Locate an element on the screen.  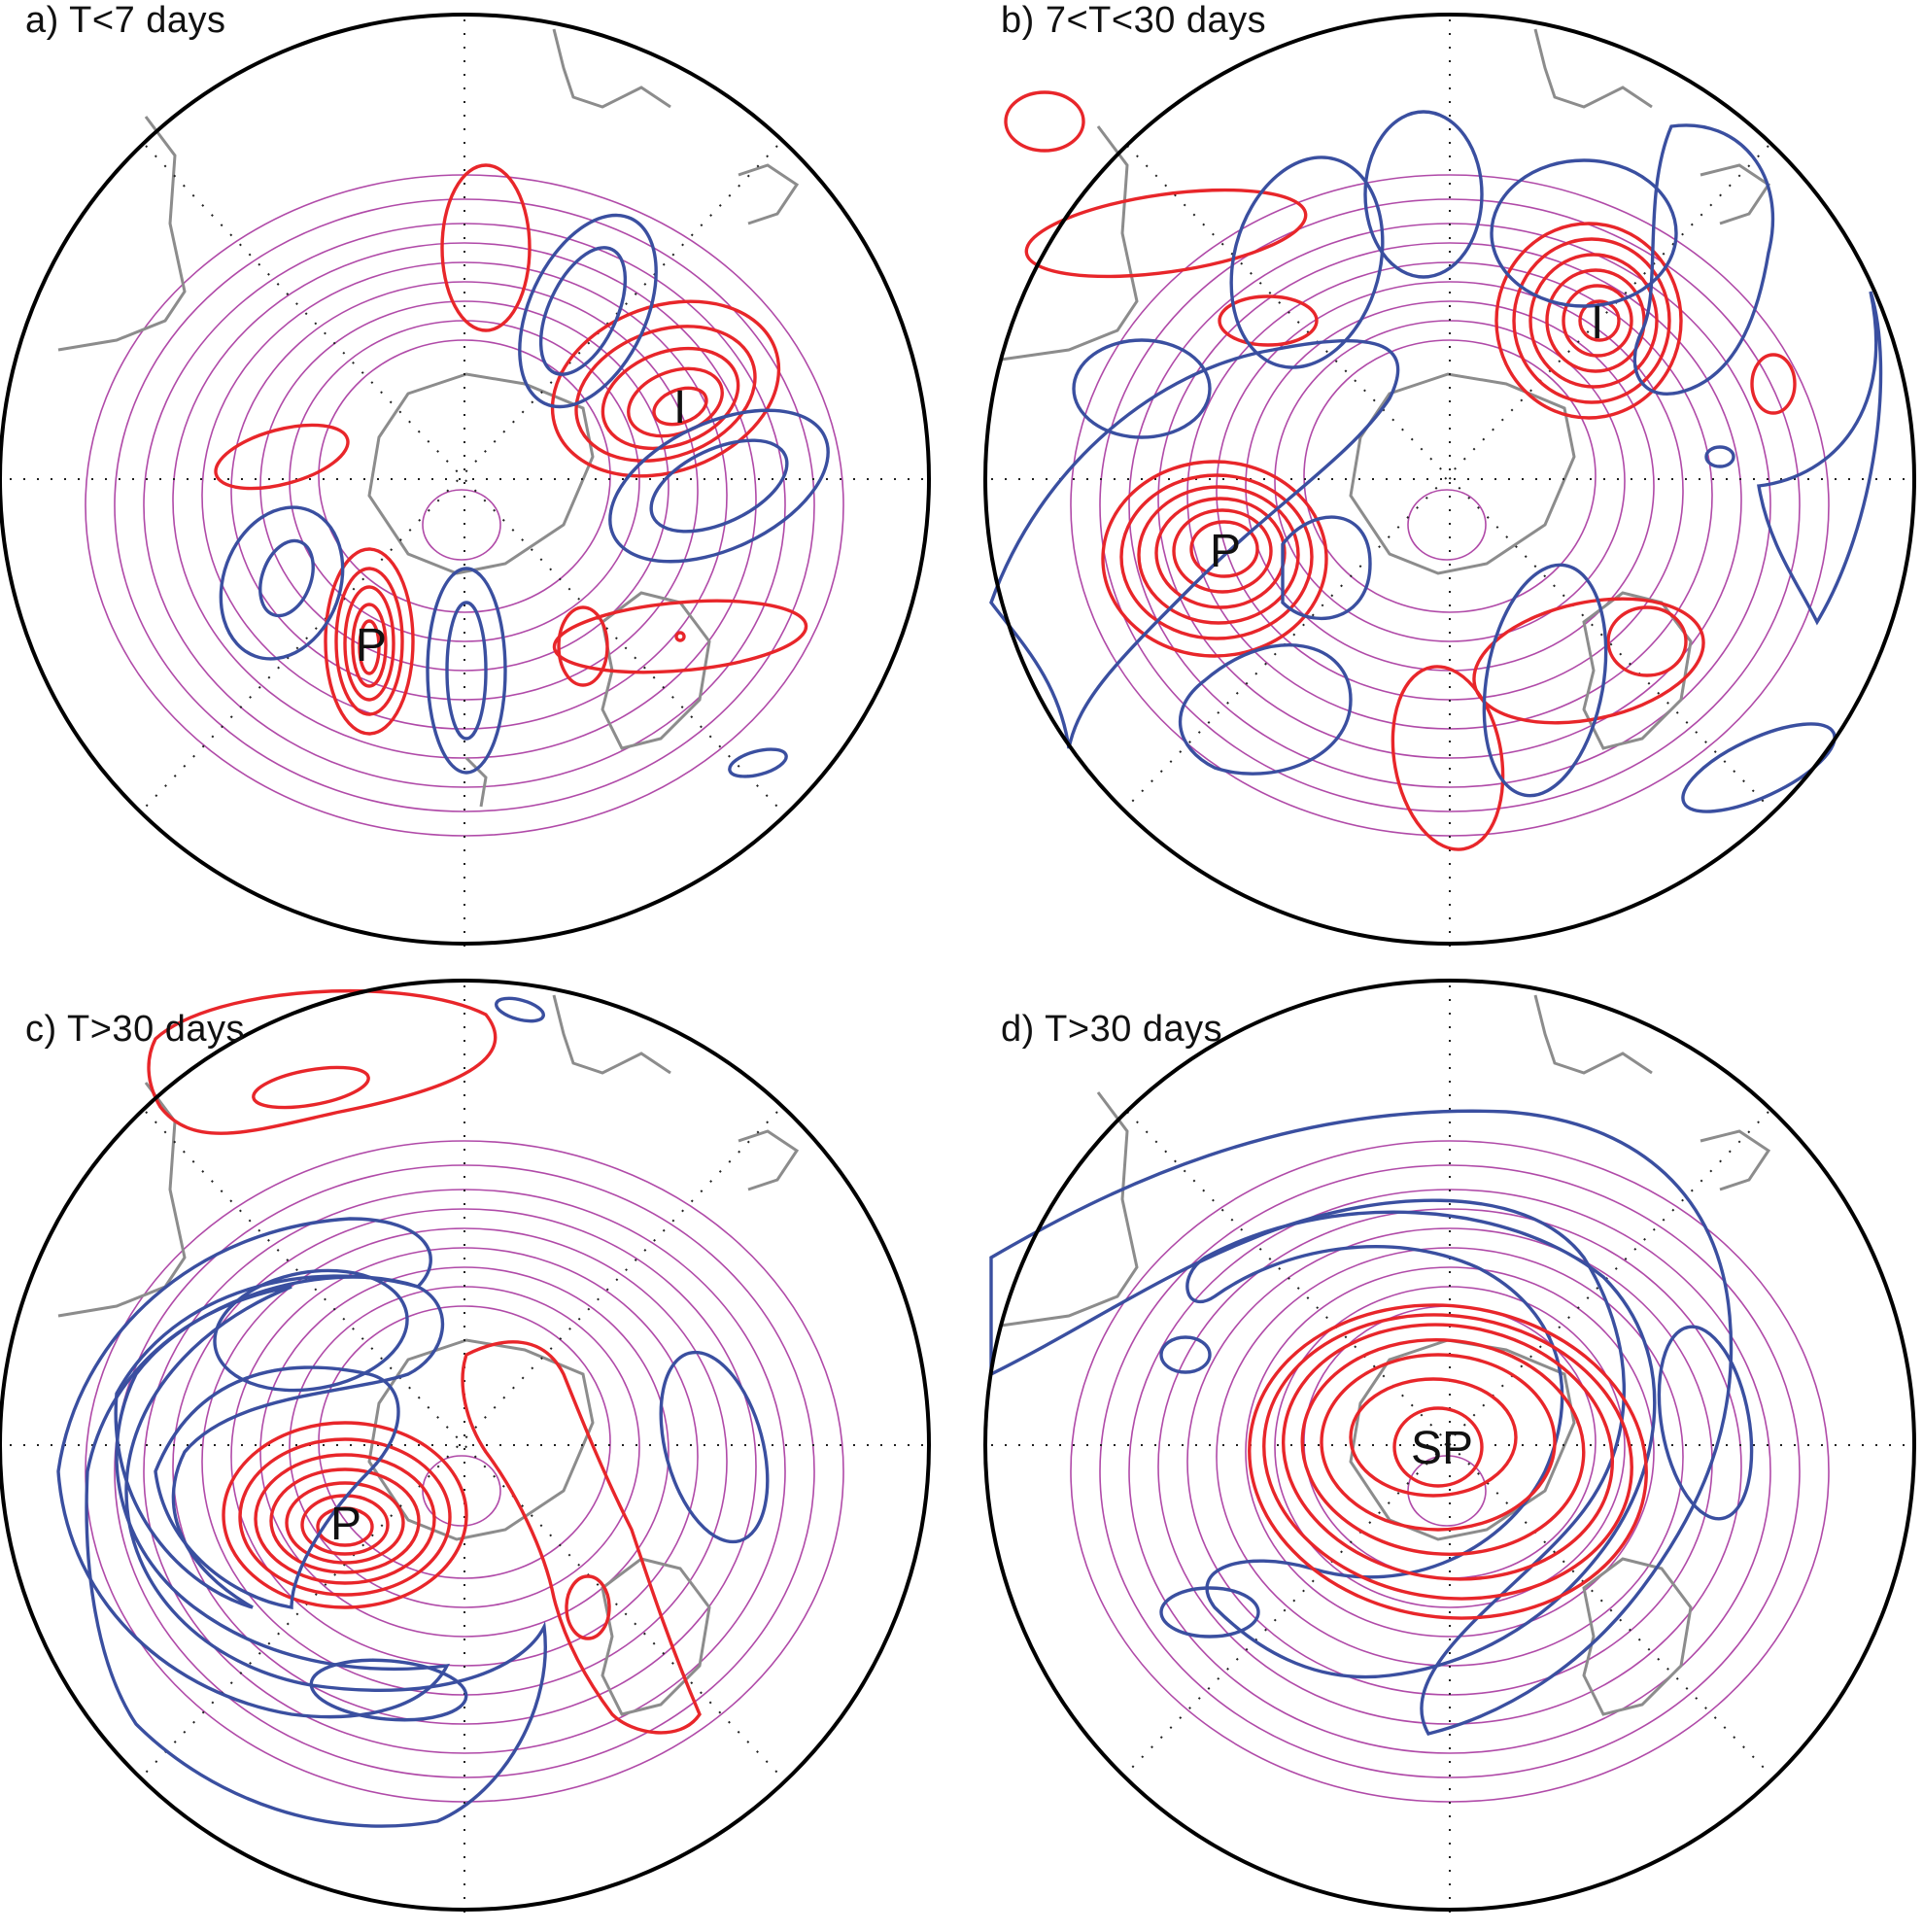
label-sp: SP is located at coordinates (1442, 1448).